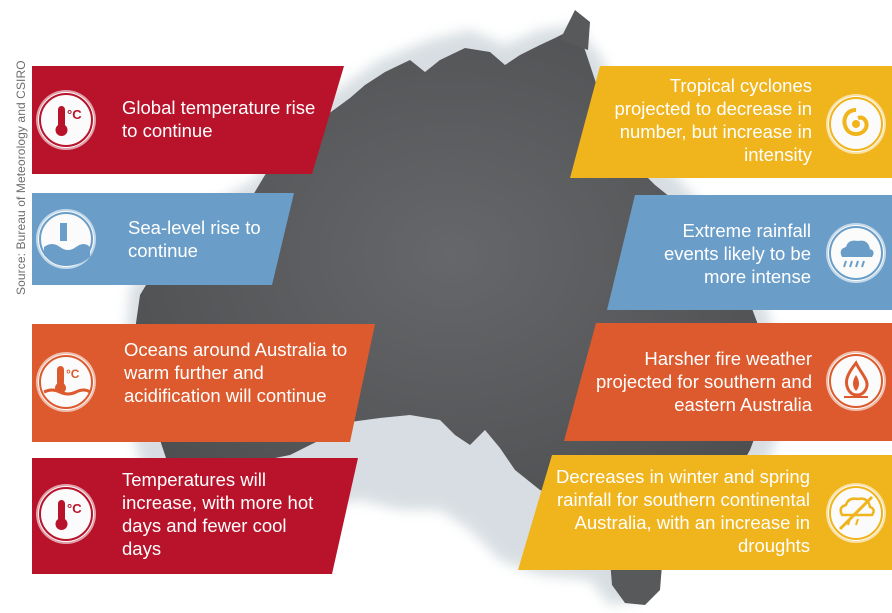  Describe the element at coordinates (219, 119) in the screenshot. I see `panel-text: Global temperature rise to continue` at that location.